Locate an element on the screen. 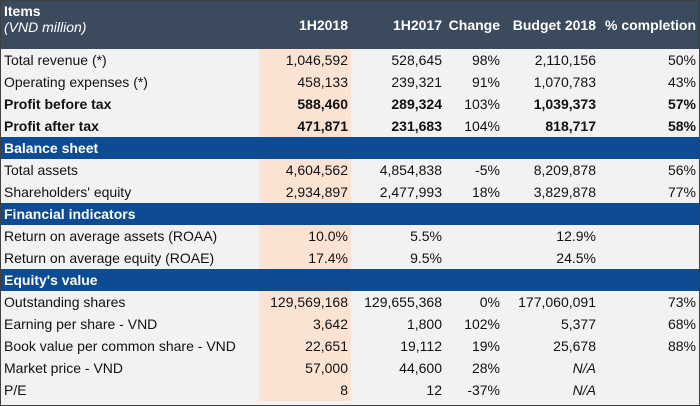  value-change: 98% is located at coordinates (485, 60).